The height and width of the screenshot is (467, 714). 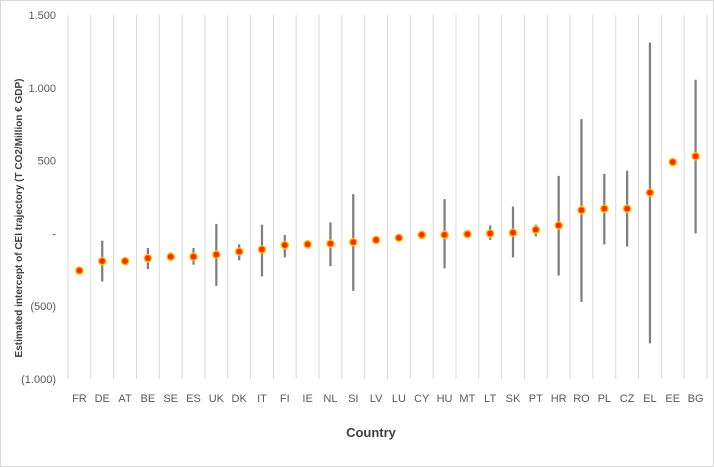 I want to click on data-point-lv, so click(x=376, y=240).